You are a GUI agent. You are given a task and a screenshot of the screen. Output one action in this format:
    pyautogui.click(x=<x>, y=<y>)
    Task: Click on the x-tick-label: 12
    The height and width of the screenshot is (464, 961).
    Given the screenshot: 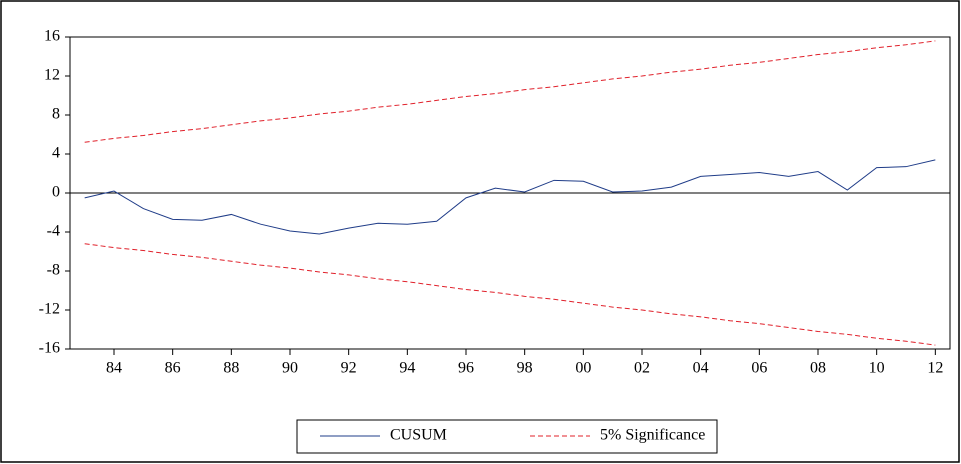 What is the action you would take?
    pyautogui.click(x=935, y=368)
    